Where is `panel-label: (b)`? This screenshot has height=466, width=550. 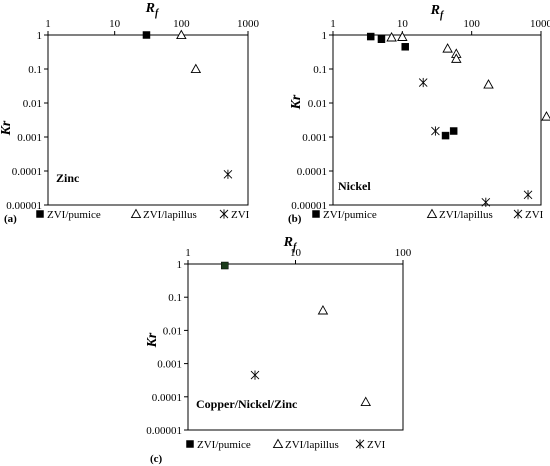
panel-label: (b) is located at coordinates (295, 219).